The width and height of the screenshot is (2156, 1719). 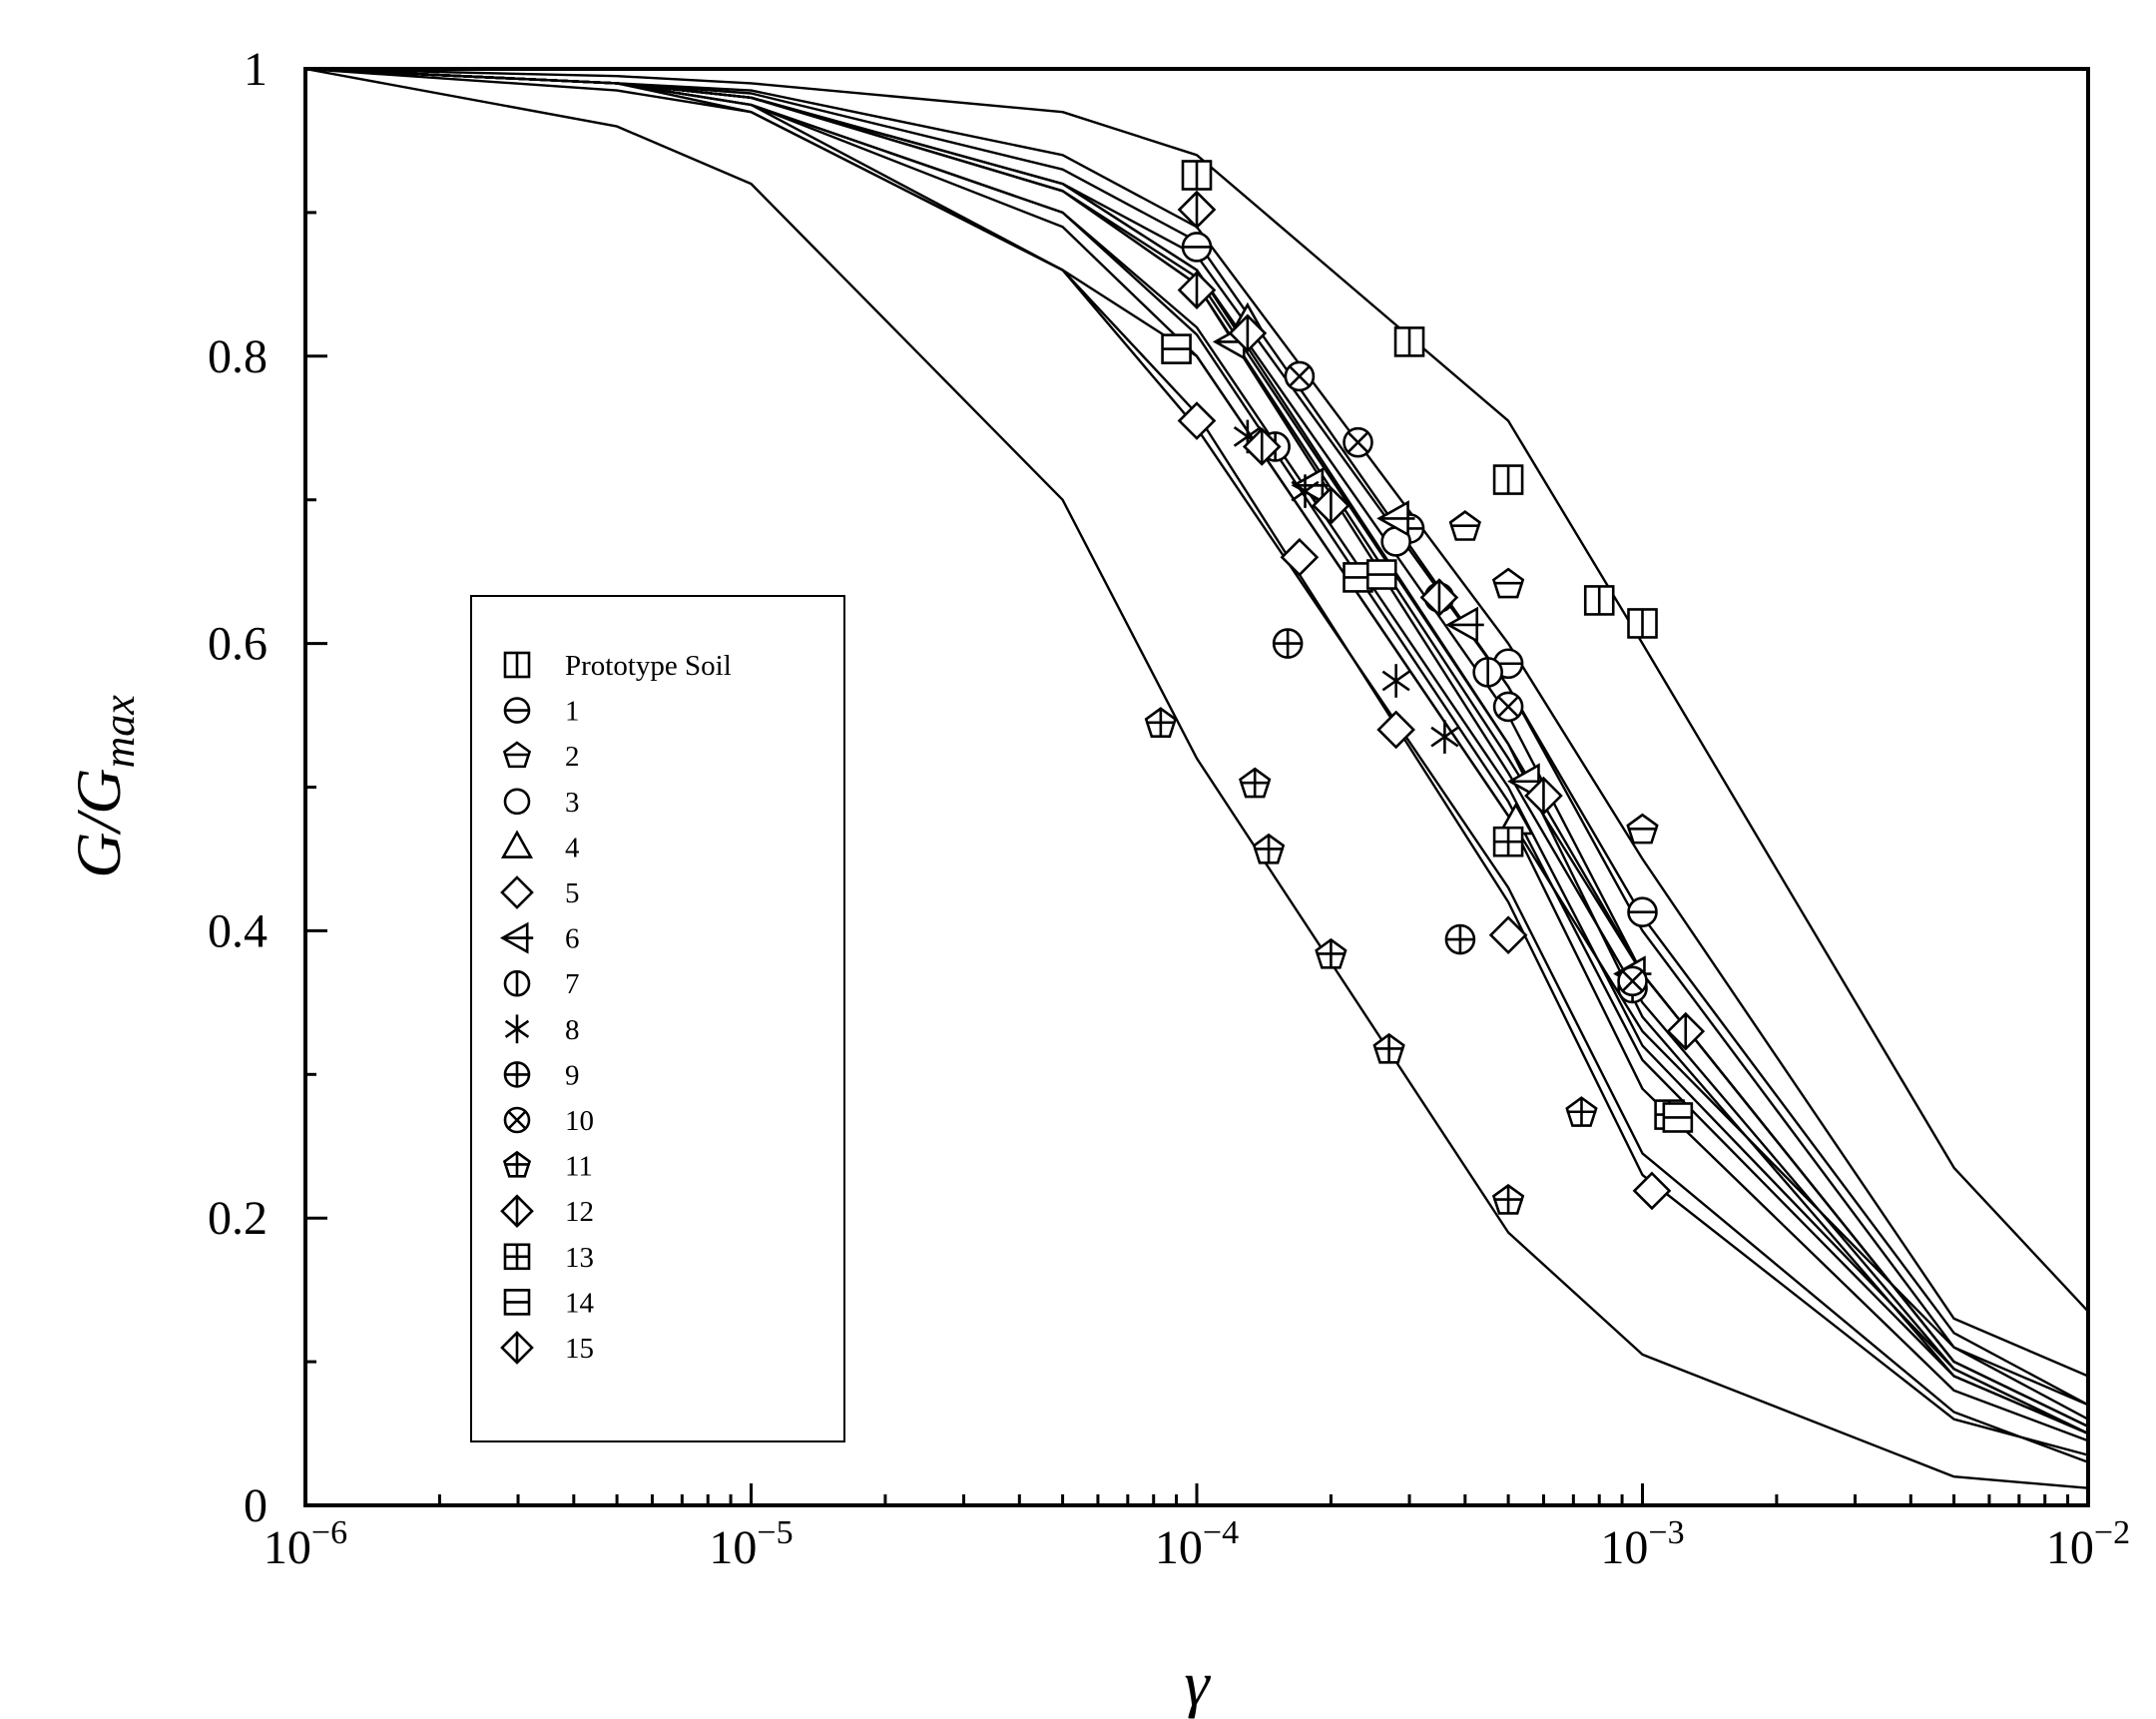 I want to click on legend-label: 11, so click(x=579, y=1167).